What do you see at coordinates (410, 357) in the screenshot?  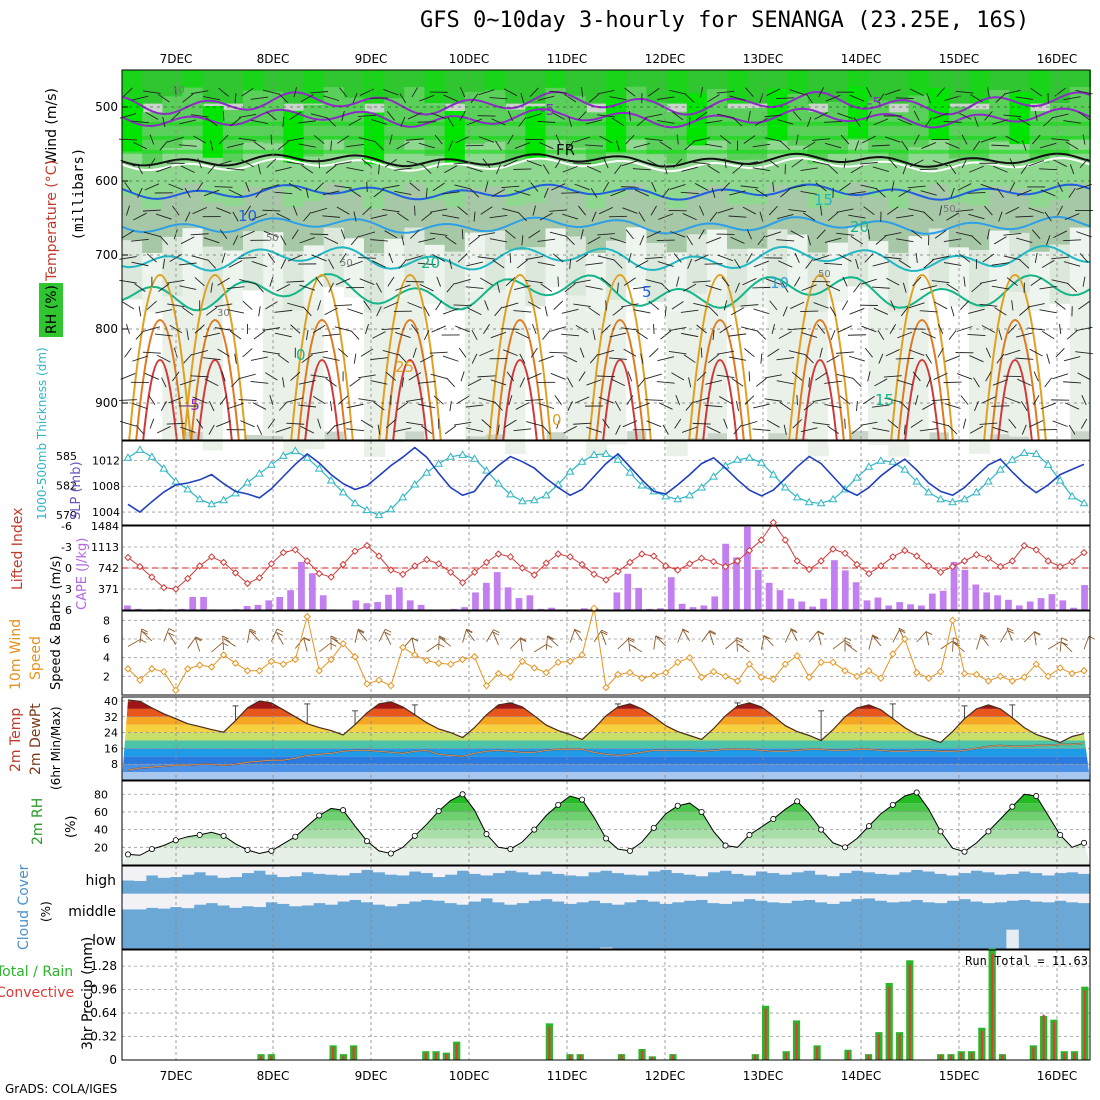 I see `warm-contour` at bounding box center [410, 357].